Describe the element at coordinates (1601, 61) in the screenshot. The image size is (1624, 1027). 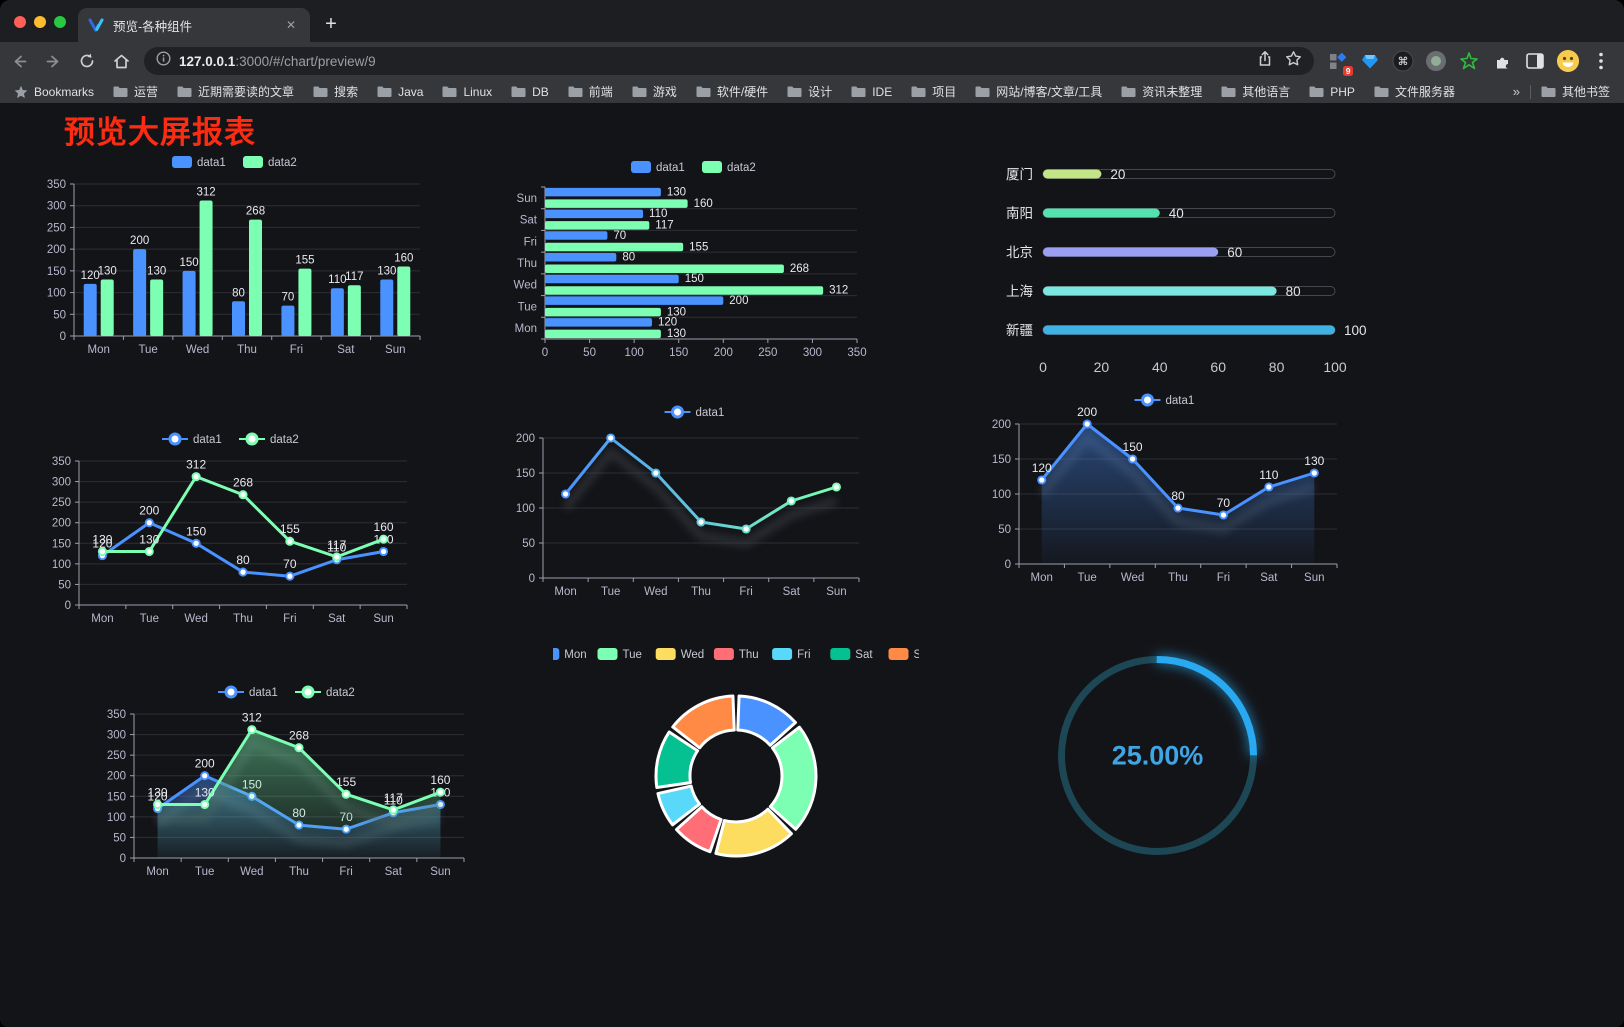
I see `browser-menu-icon` at that location.